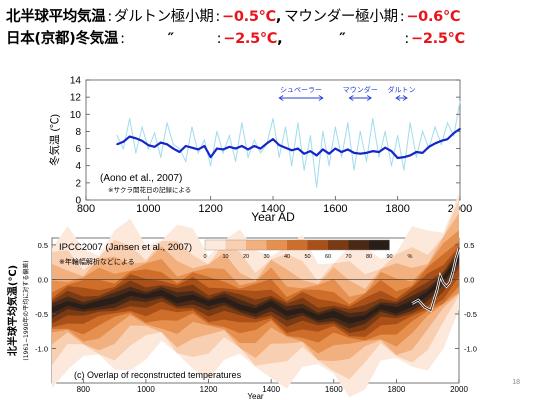 The width and height of the screenshot is (548, 400). Describe the element at coordinates (149, 189) in the screenshot. I see `sakura-note: ※サクラ開花日の記録による` at that location.